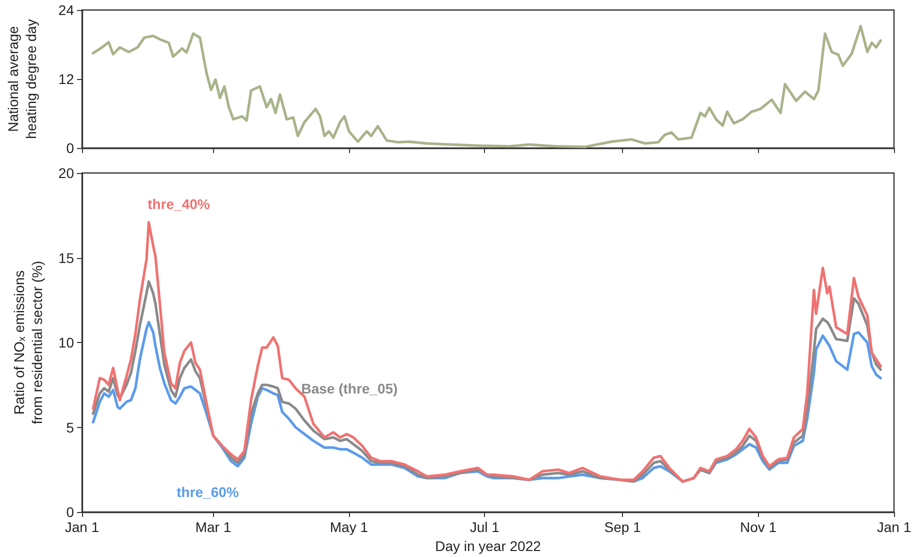 Image resolution: width=917 pixels, height=557 pixels. I want to click on x-tick-label: Nov 1, so click(758, 527).